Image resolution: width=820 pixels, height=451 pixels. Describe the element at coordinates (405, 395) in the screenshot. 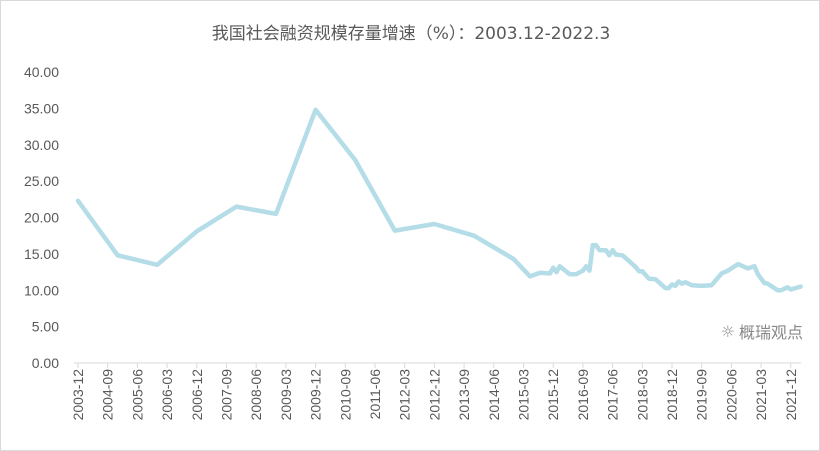

I see `x-tick-label: 2012-03` at that location.